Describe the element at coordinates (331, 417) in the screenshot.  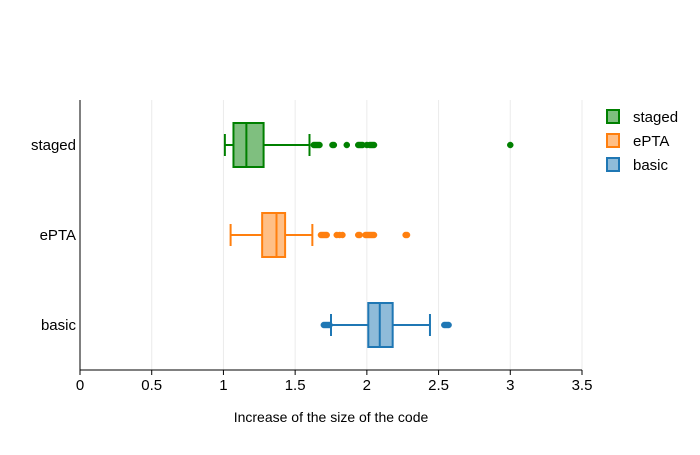
I see `x-axis-title: Increase of the size of the code` at that location.